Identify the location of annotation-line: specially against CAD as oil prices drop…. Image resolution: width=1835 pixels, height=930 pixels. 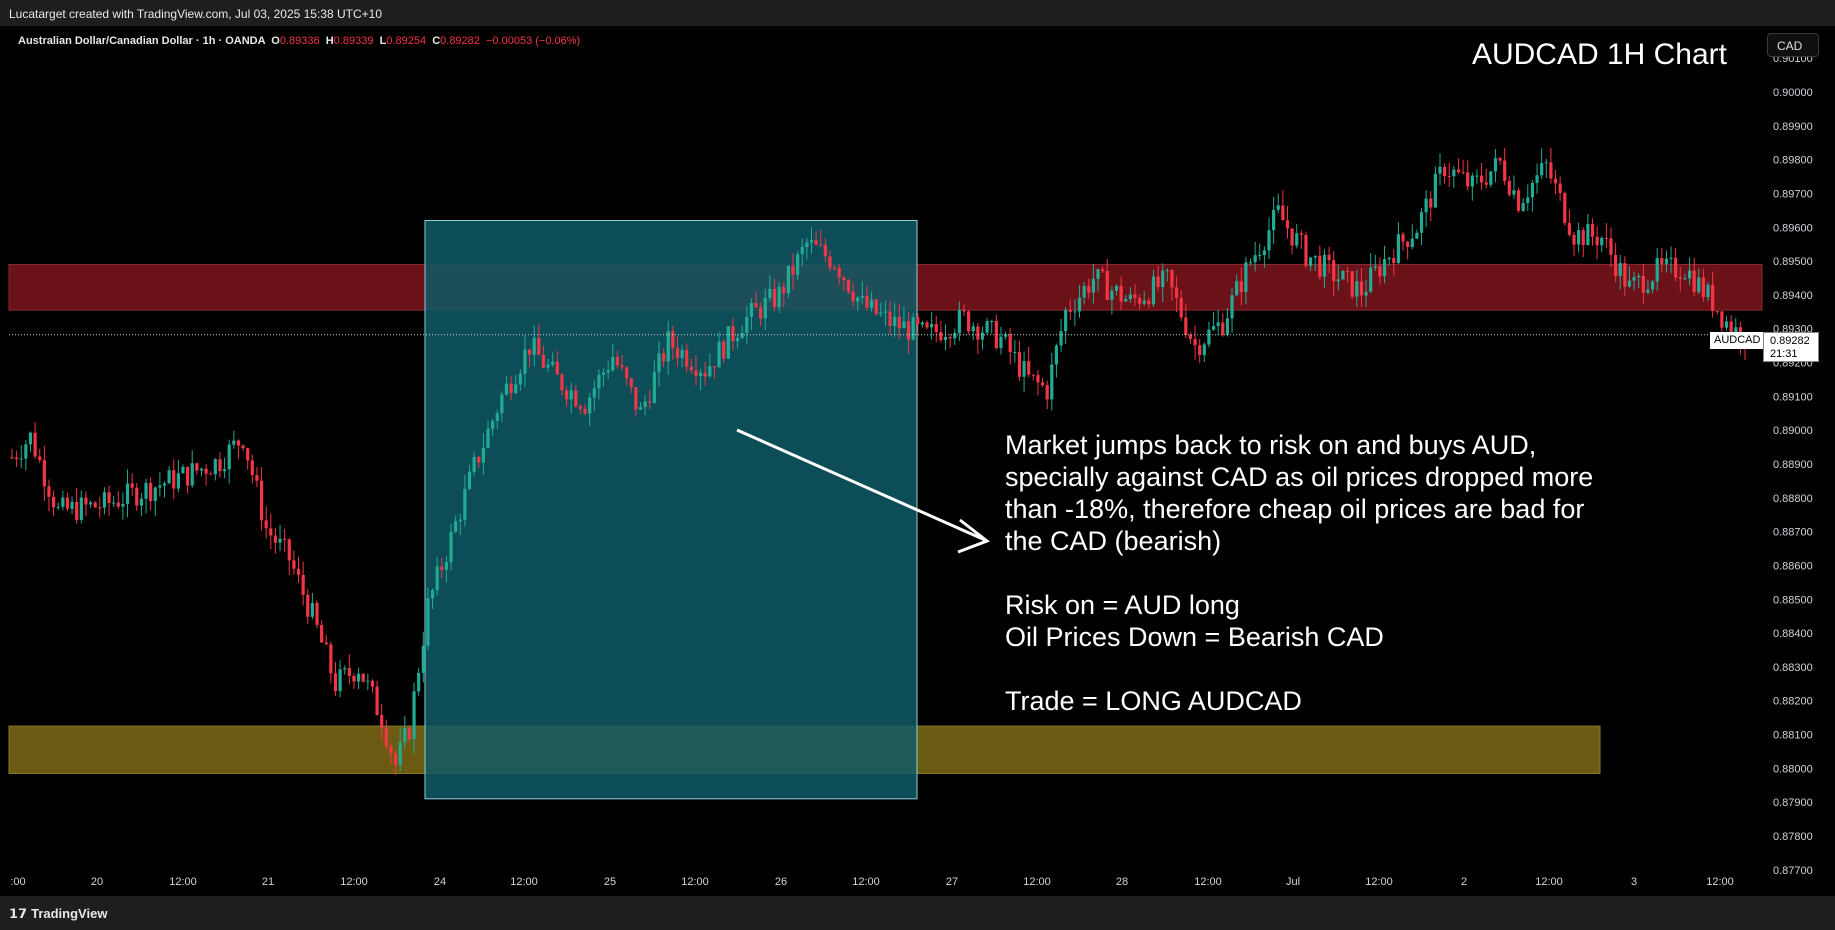
(1299, 477).